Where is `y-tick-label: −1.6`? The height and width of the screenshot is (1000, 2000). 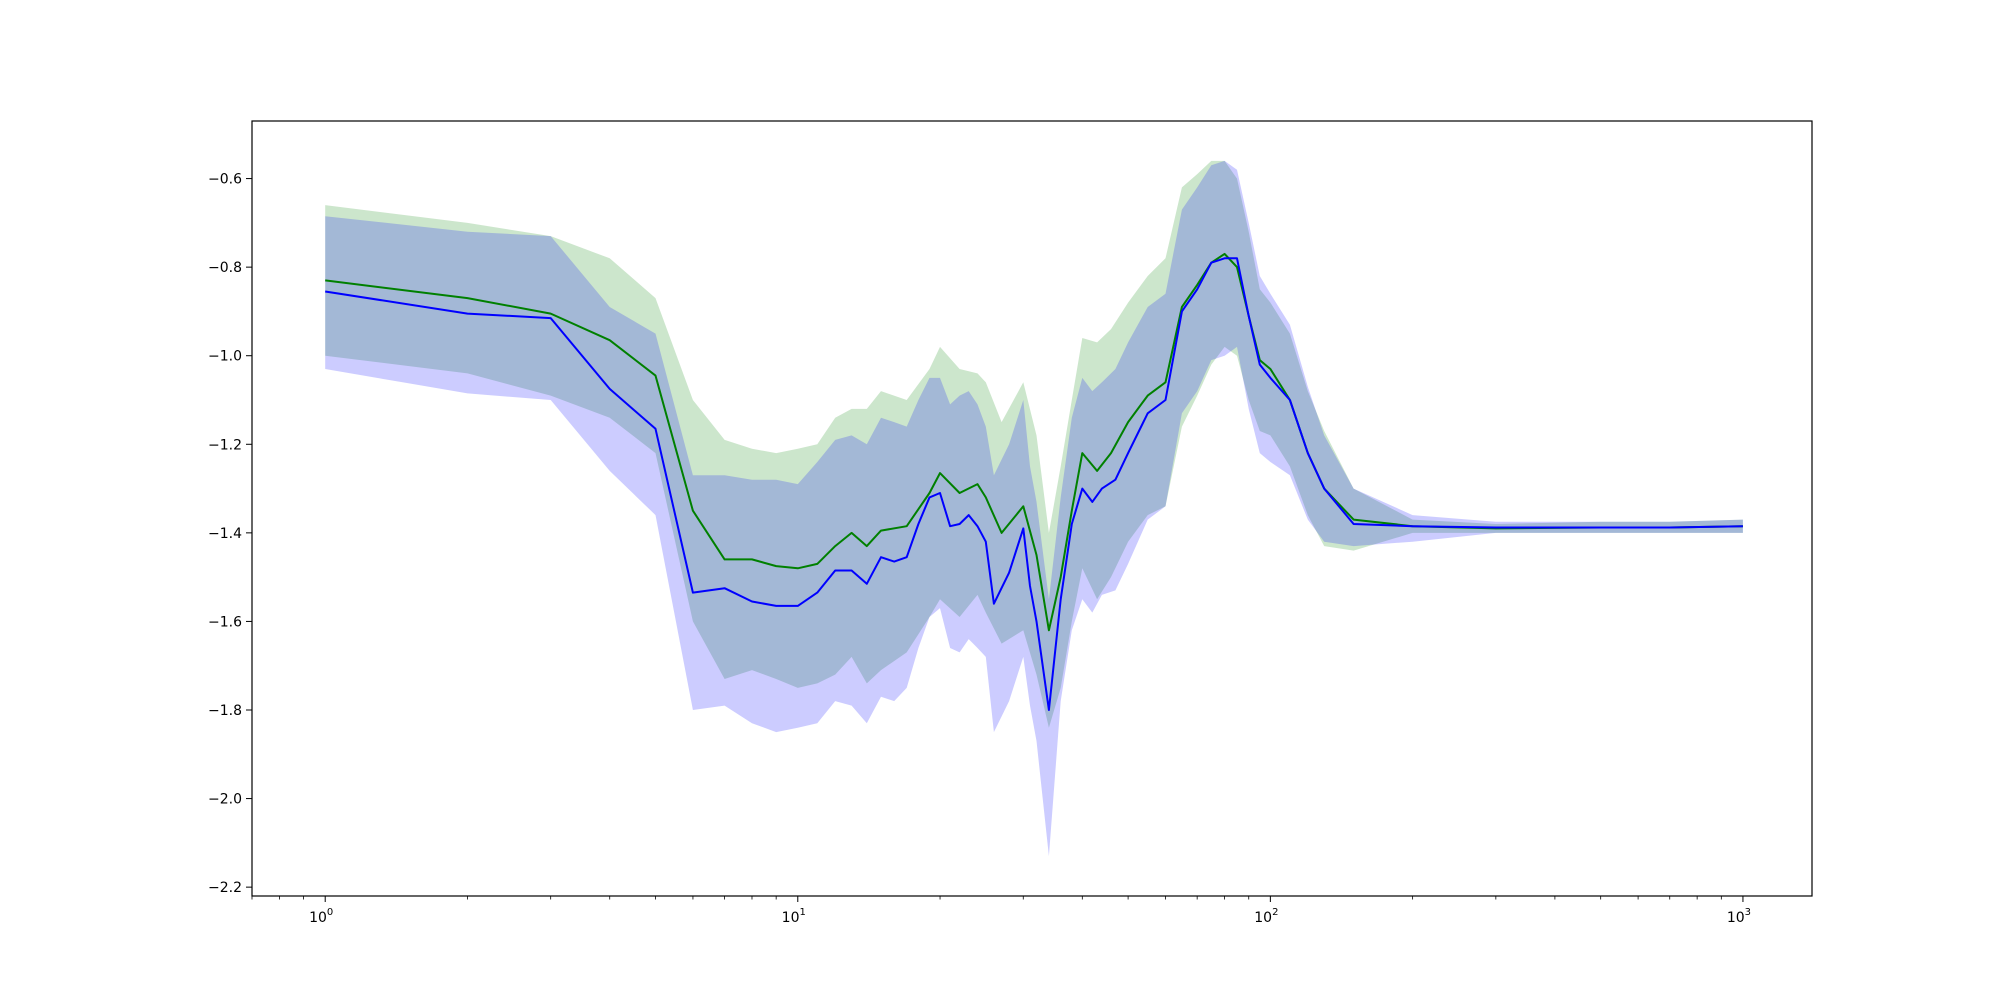 y-tick-label: −1.6 is located at coordinates (225, 622).